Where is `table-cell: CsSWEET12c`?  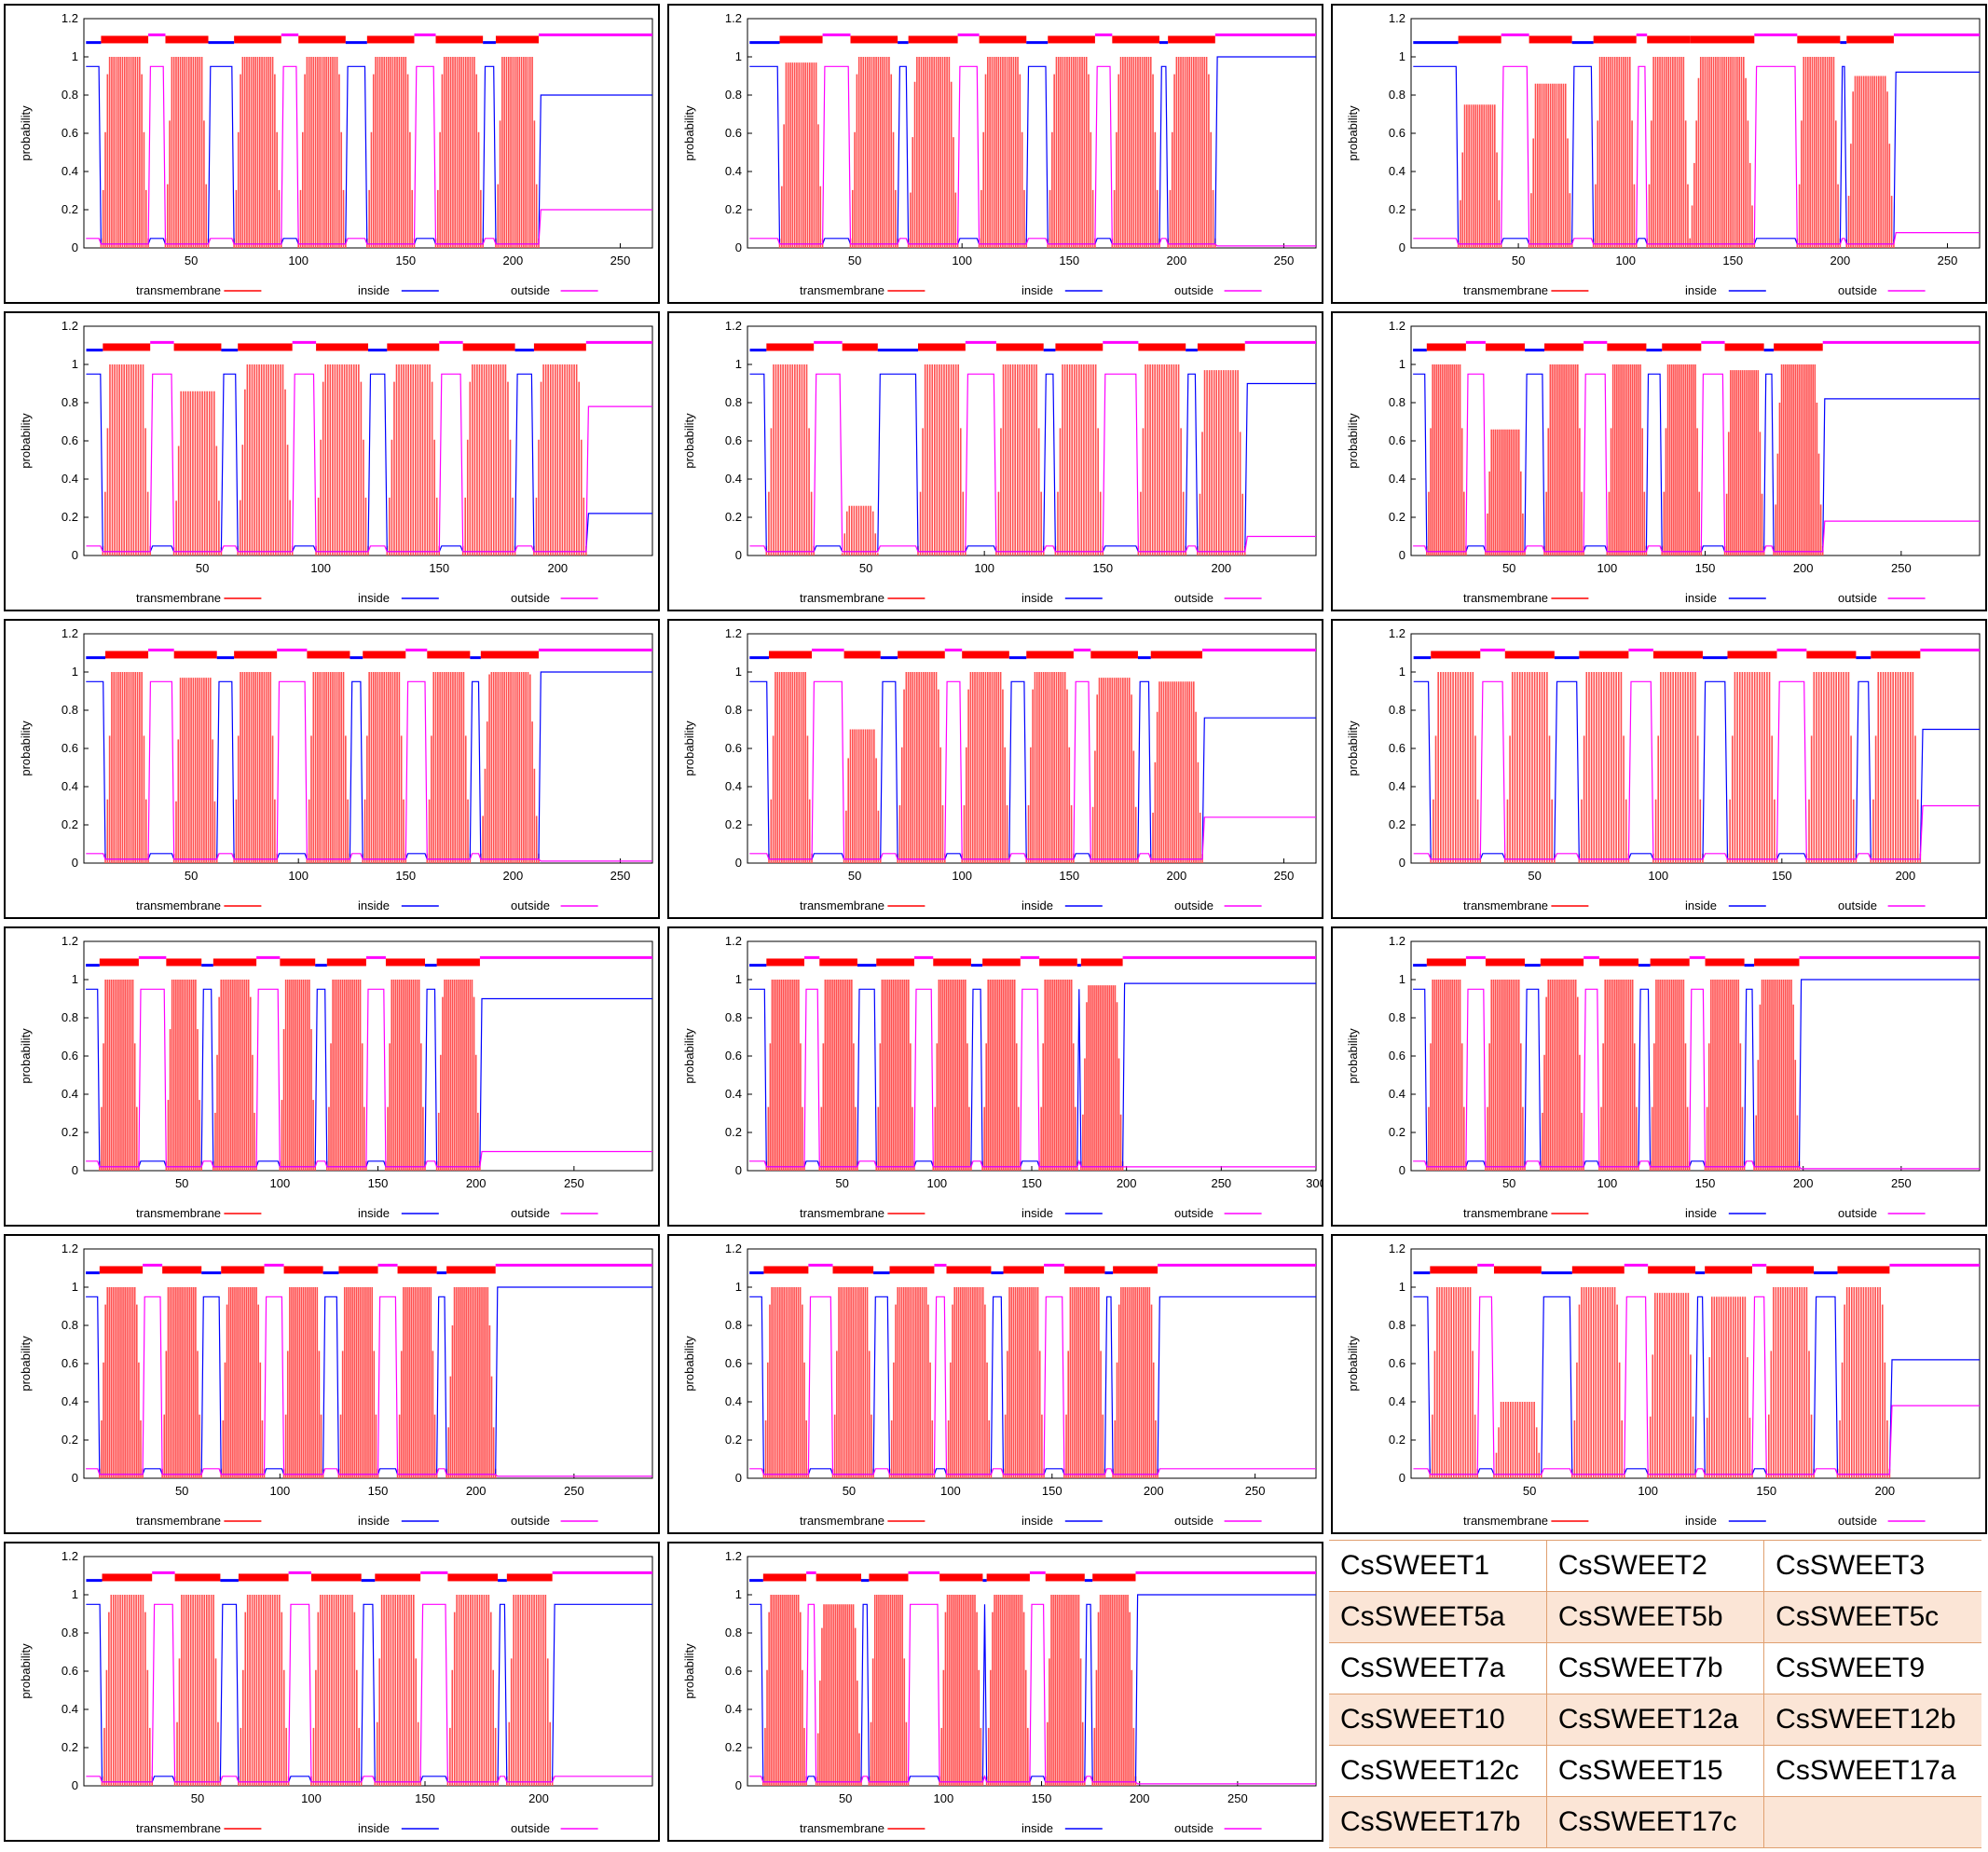
table-cell: CsSWEET12c is located at coordinates (1438, 1771).